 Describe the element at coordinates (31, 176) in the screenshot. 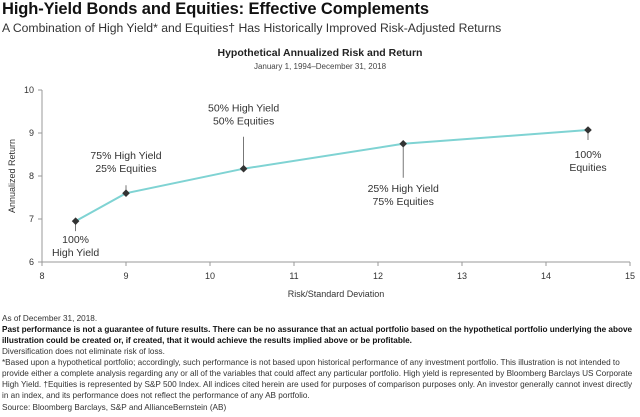

I see `y-tick-label: 8` at that location.